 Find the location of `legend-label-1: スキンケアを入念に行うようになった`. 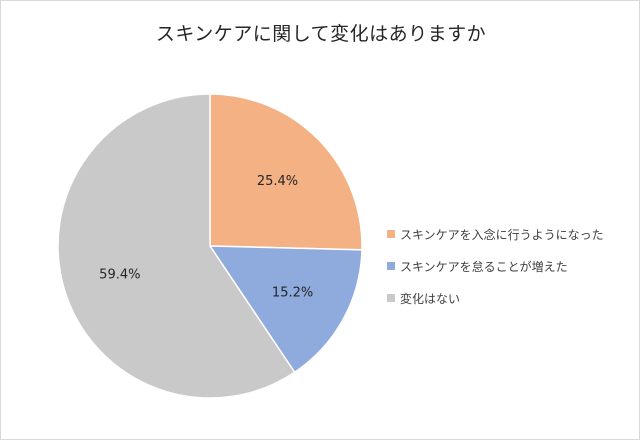

legend-label-1: スキンケアを入念に行うようになった is located at coordinates (502, 234).